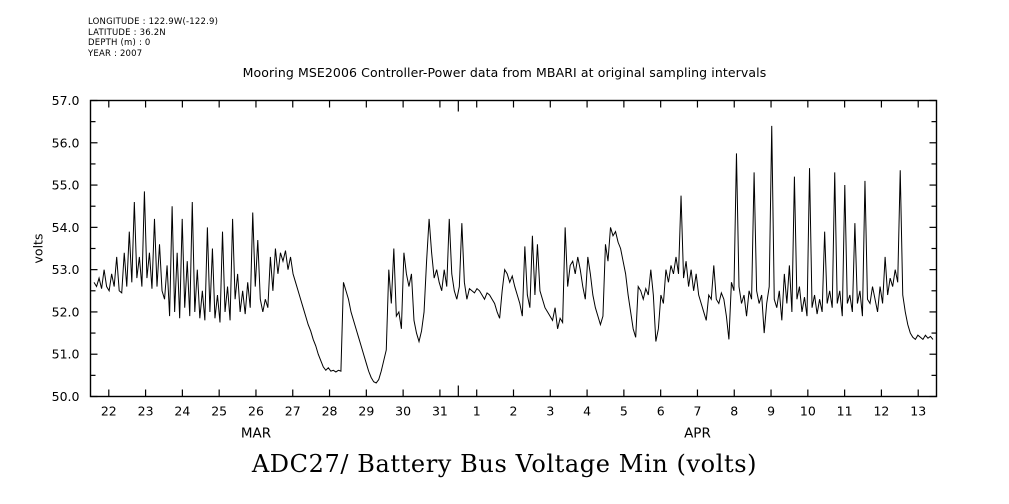 The image size is (1009, 504). Describe the element at coordinates (440, 411) in the screenshot. I see `x-tick-label: 31` at that location.